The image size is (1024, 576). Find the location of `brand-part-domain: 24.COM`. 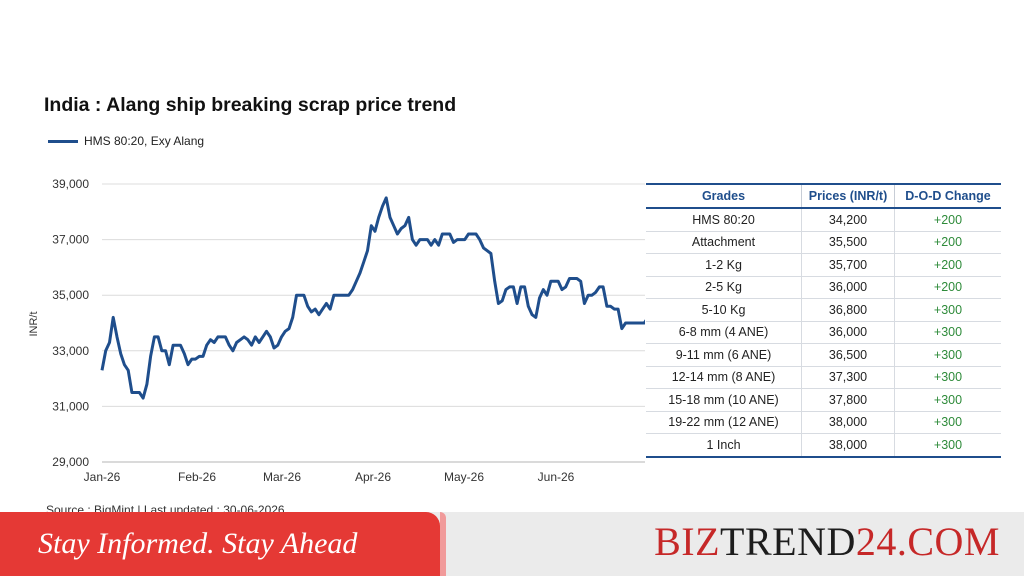

brand-part-domain: 24.COM is located at coordinates (927, 541).